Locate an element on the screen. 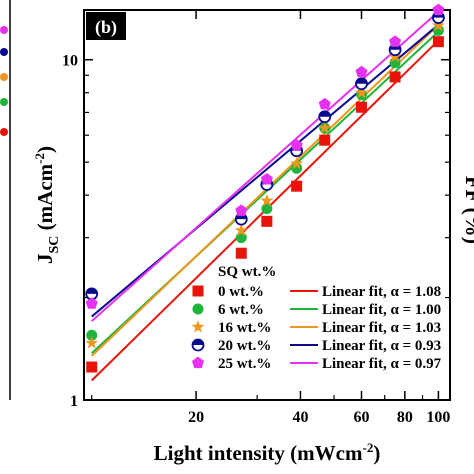 This screenshot has width=474, height=474. legend-series-label: 20 wt.% is located at coordinates (244, 346).